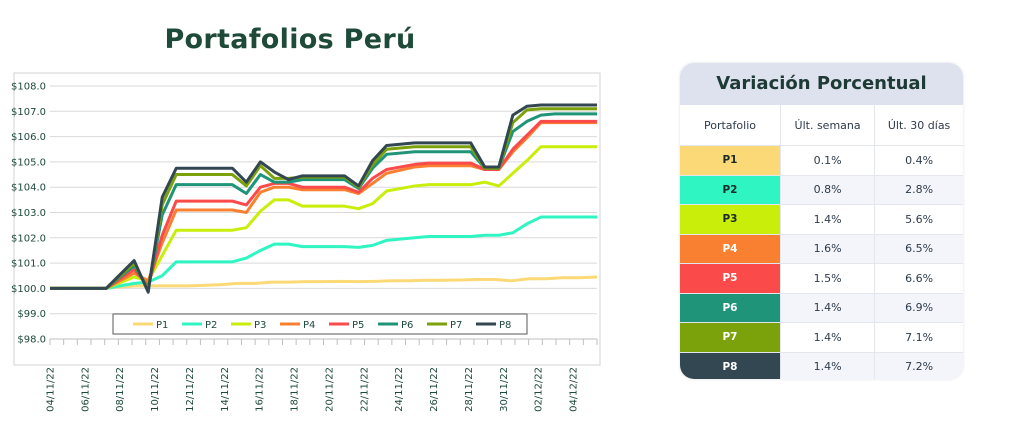 This screenshot has height=448, width=1024. I want to click on x-tick-label: 28/11/22, so click(469, 389).